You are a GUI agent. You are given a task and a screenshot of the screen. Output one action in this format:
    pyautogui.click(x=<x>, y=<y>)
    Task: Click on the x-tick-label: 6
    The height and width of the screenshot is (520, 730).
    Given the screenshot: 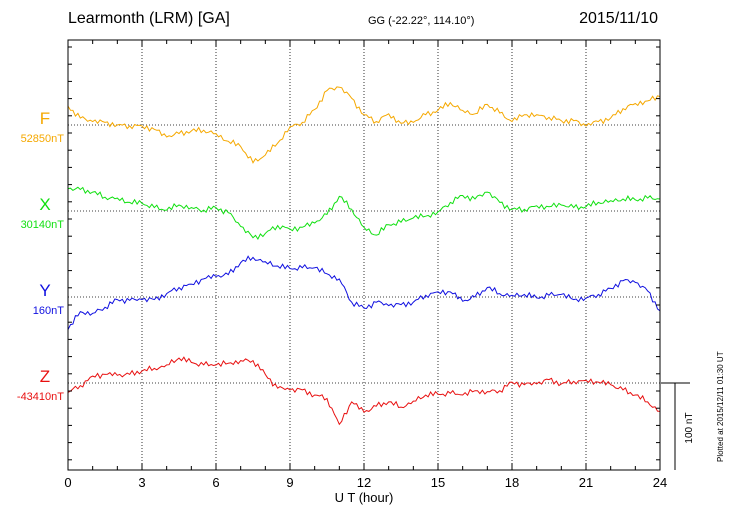 What is the action you would take?
    pyautogui.click(x=215, y=482)
    